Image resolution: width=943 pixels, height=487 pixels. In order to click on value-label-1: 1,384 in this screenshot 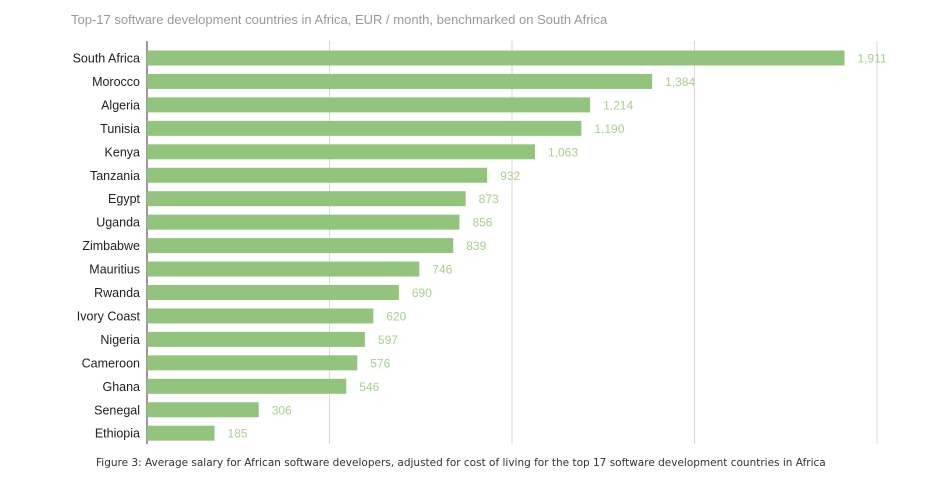, I will do `click(680, 82)`.